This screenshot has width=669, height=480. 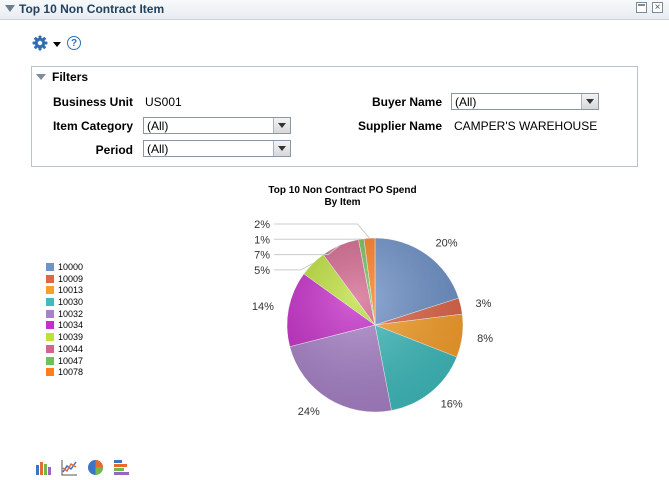 What do you see at coordinates (309, 412) in the screenshot?
I see `pie-label-10032: 24%` at bounding box center [309, 412].